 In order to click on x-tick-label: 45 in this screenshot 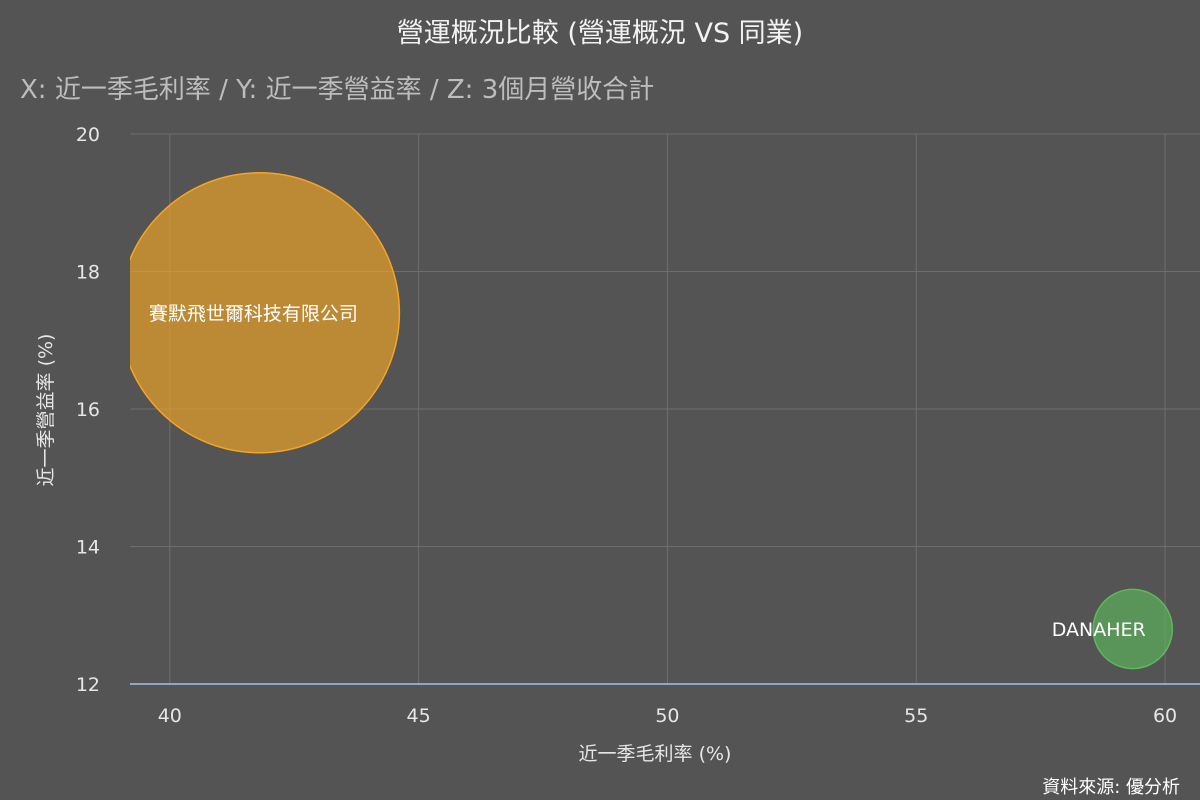, I will do `click(419, 716)`.